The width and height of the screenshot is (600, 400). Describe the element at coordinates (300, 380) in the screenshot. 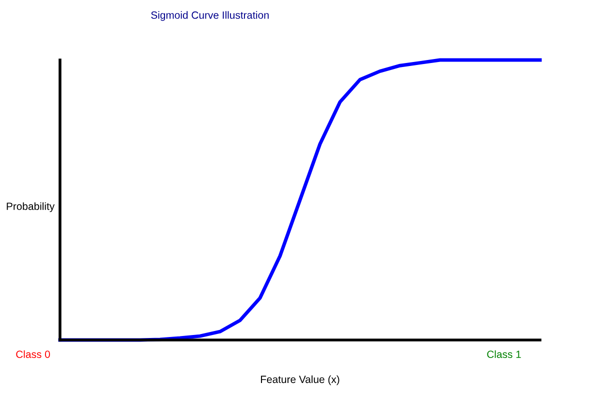

I see `x-axis-title: Feature Value (x)` at that location.